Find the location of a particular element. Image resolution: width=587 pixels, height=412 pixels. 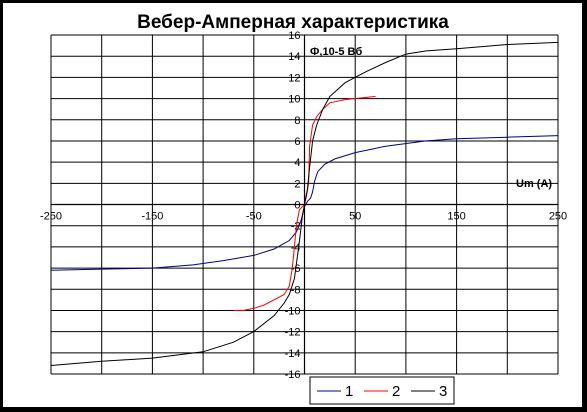

y-tick-label: 8 is located at coordinates (297, 121).